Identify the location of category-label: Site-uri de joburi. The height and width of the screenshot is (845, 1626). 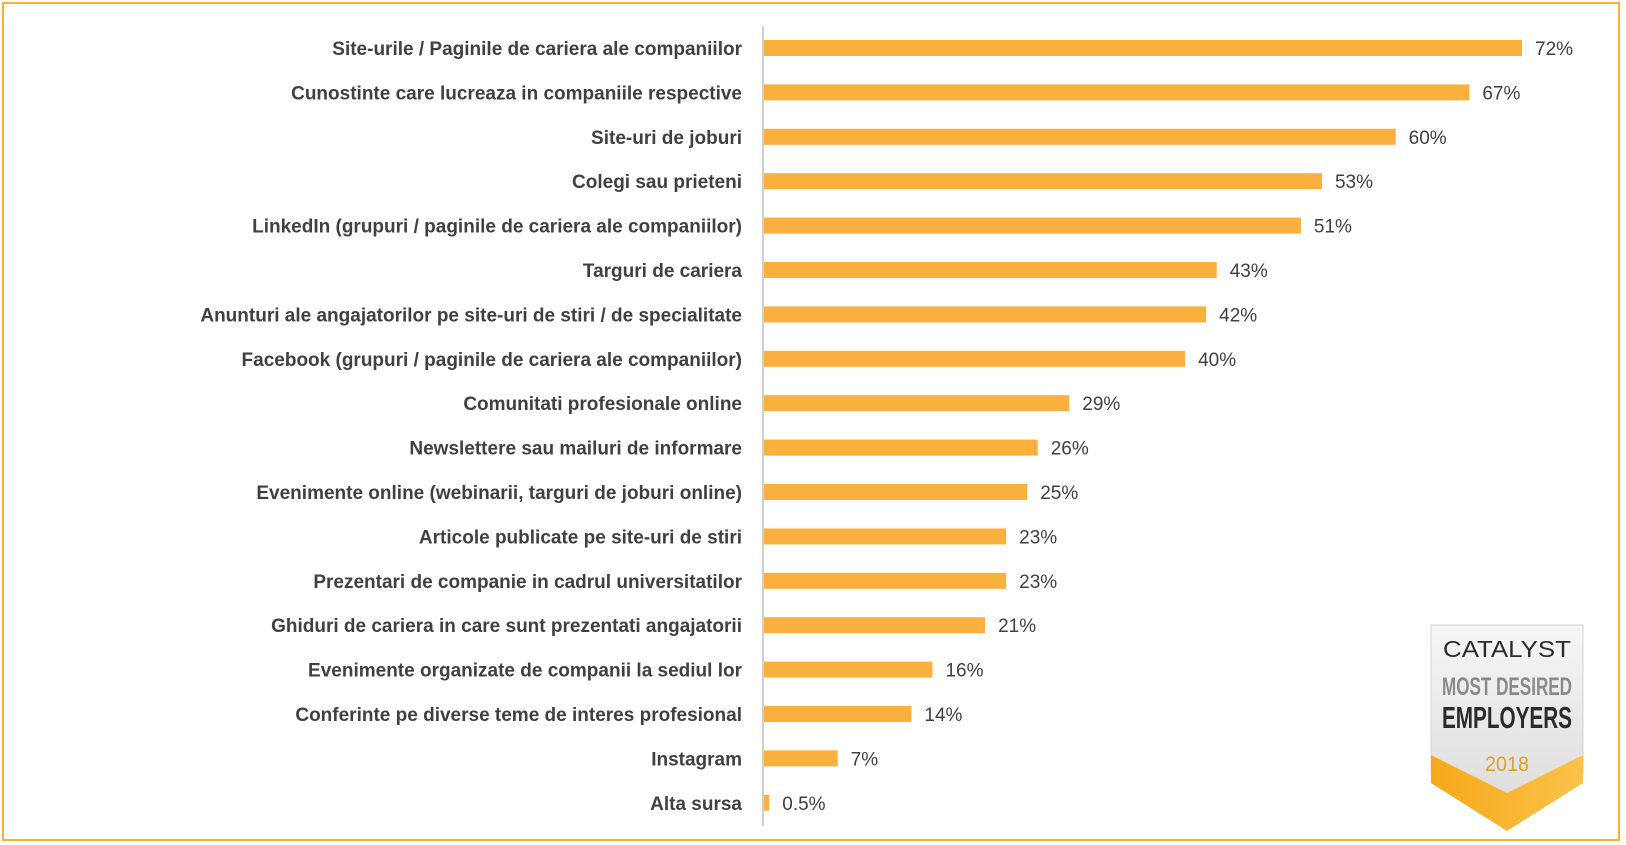
(666, 138).